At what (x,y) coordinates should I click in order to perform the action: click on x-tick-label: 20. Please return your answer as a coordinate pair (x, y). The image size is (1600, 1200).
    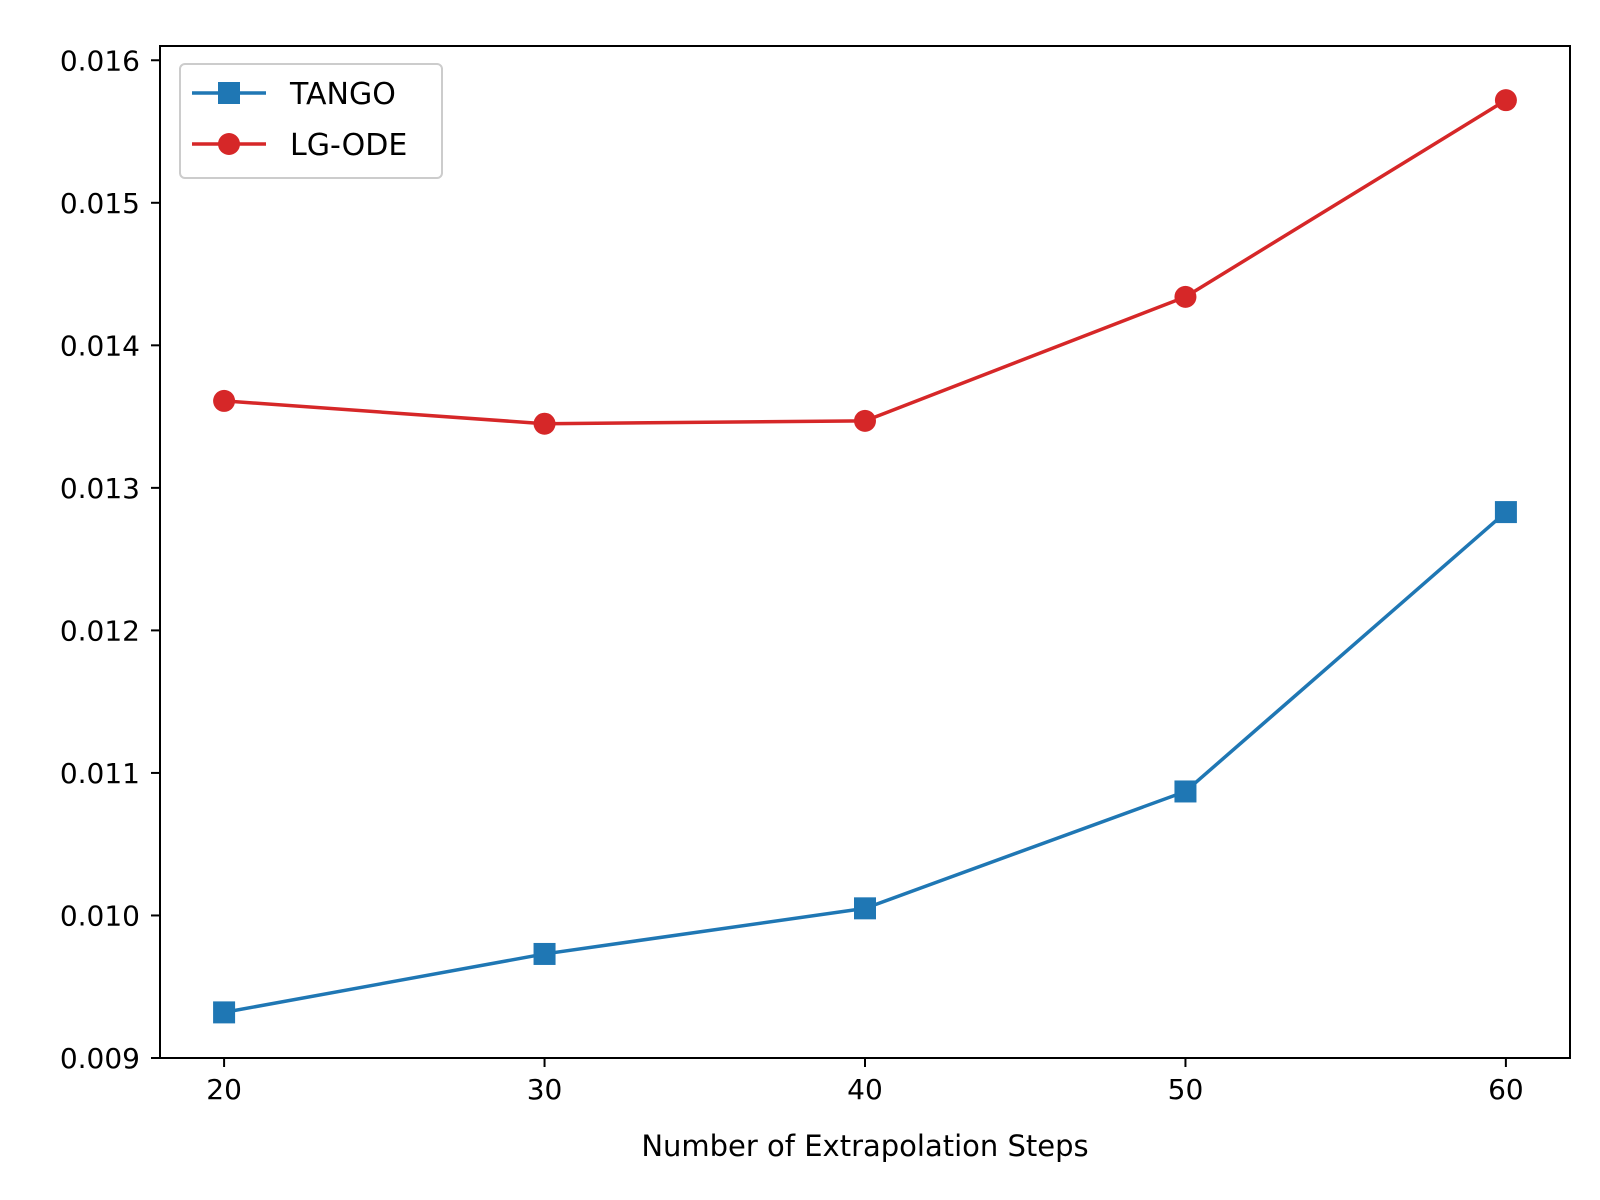
    Looking at the image, I should click on (224, 1089).